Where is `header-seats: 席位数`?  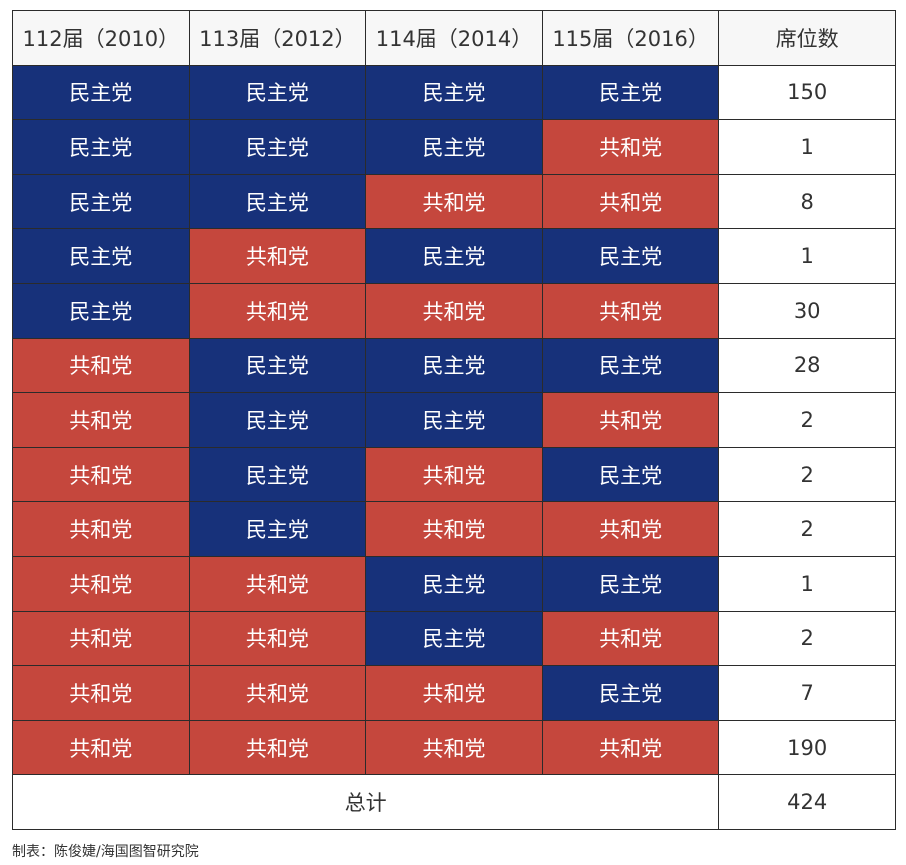
header-seats: 席位数 is located at coordinates (807, 38).